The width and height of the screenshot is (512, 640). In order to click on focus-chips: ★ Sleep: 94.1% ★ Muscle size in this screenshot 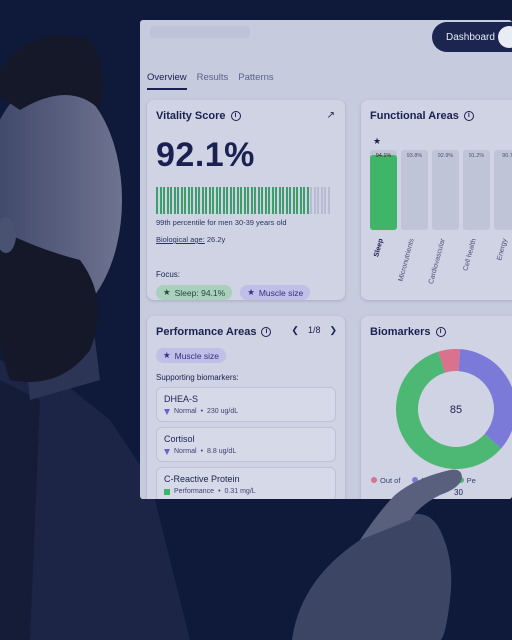, I will do `click(246, 292)`.